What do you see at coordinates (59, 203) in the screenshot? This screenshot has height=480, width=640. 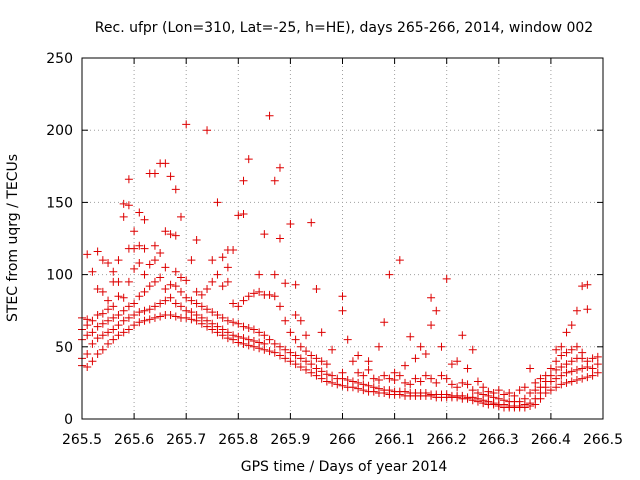 I see `y-tick-label: 150` at bounding box center [59, 203].